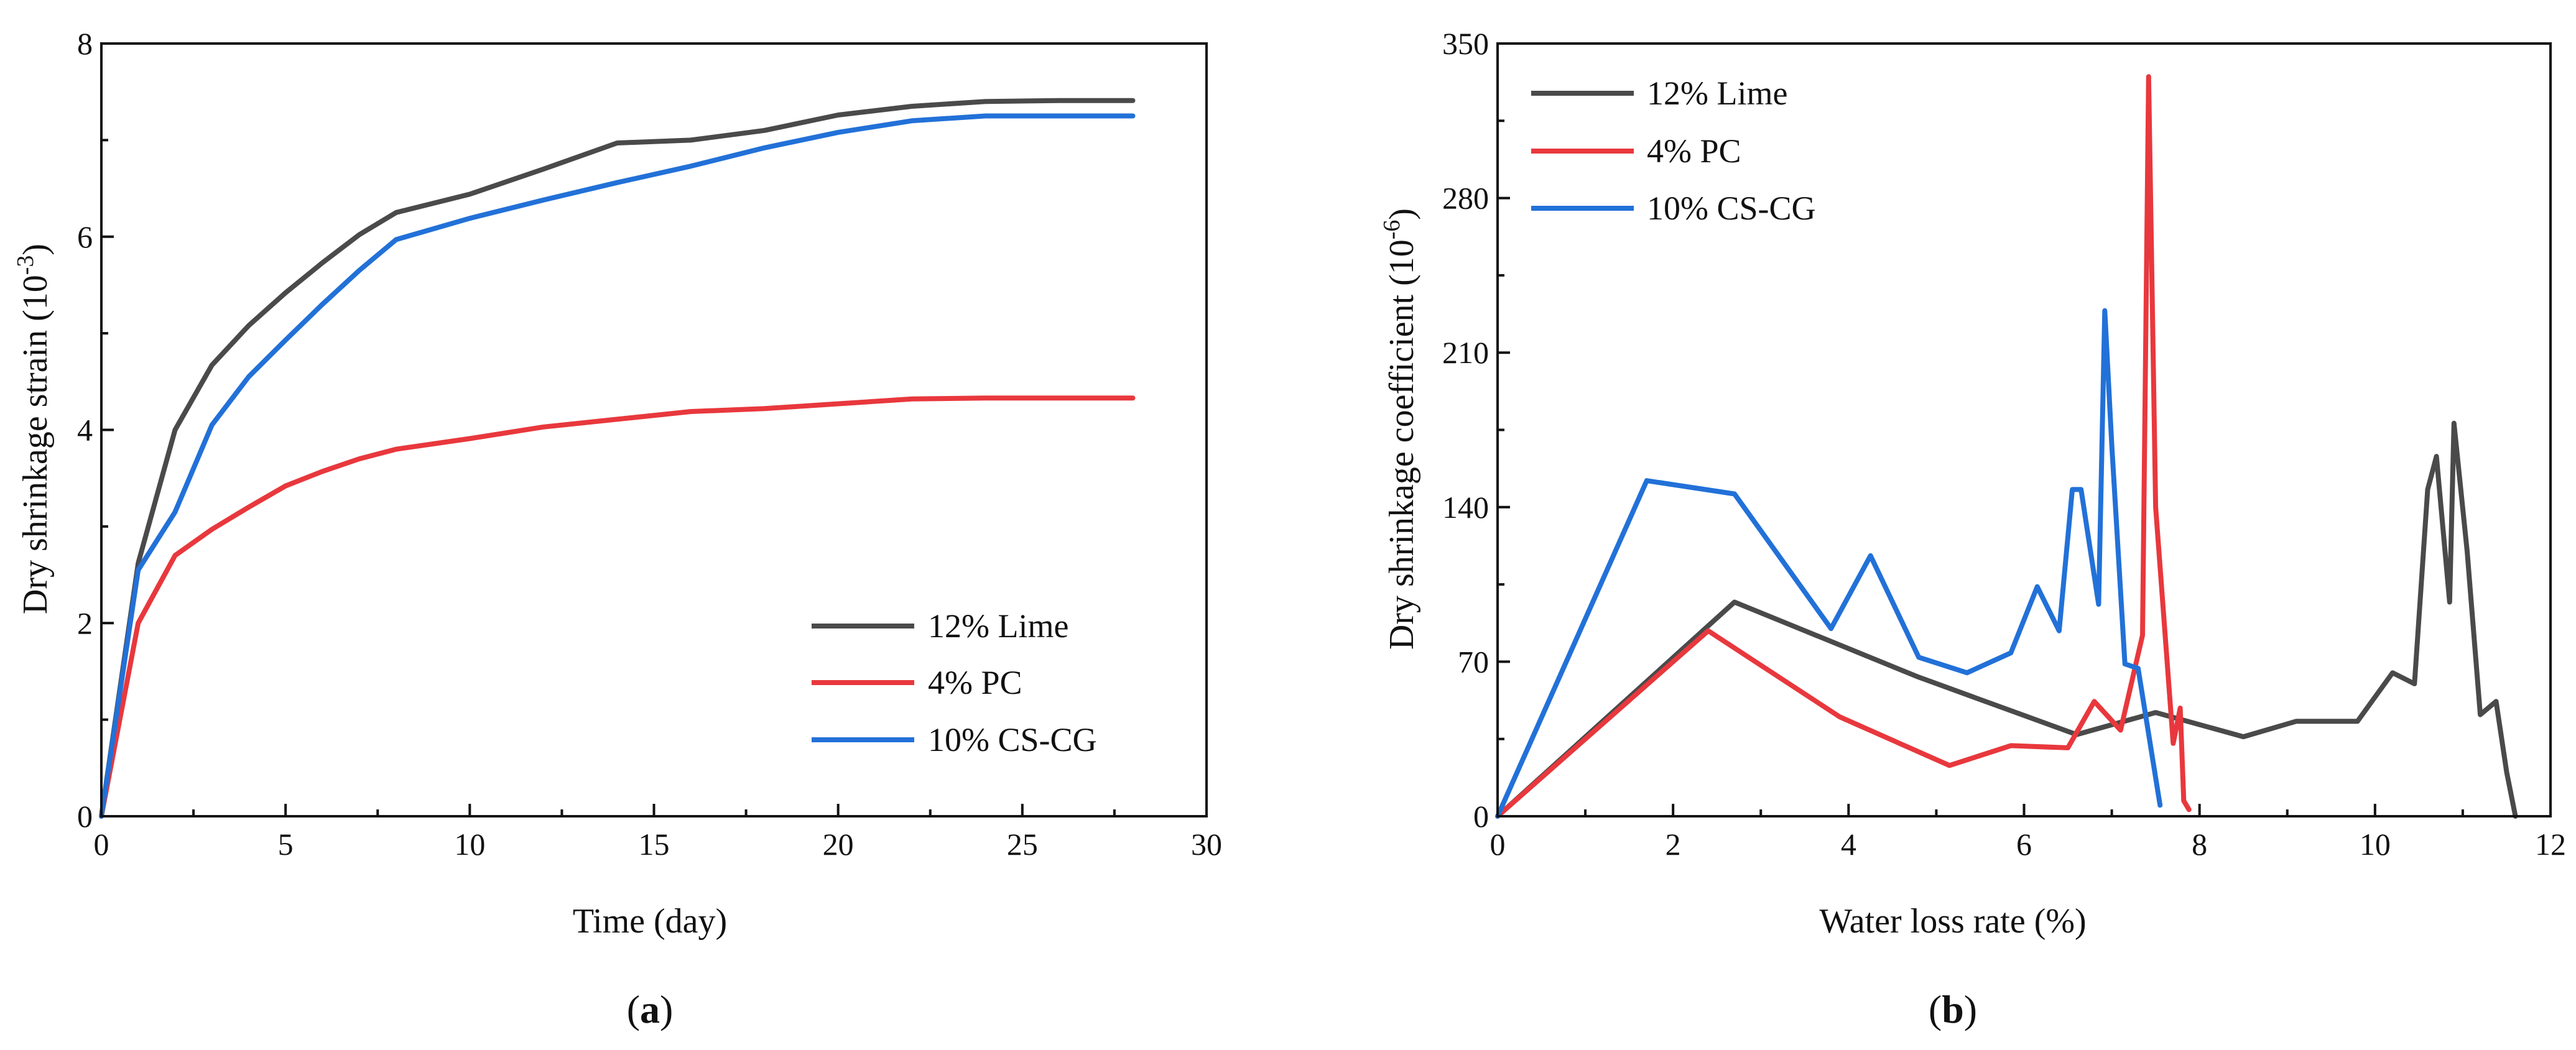 This screenshot has width=2576, height=1050. What do you see at coordinates (1694, 151) in the screenshot?
I see `legend-label-b-4-pc: 4% PC` at bounding box center [1694, 151].